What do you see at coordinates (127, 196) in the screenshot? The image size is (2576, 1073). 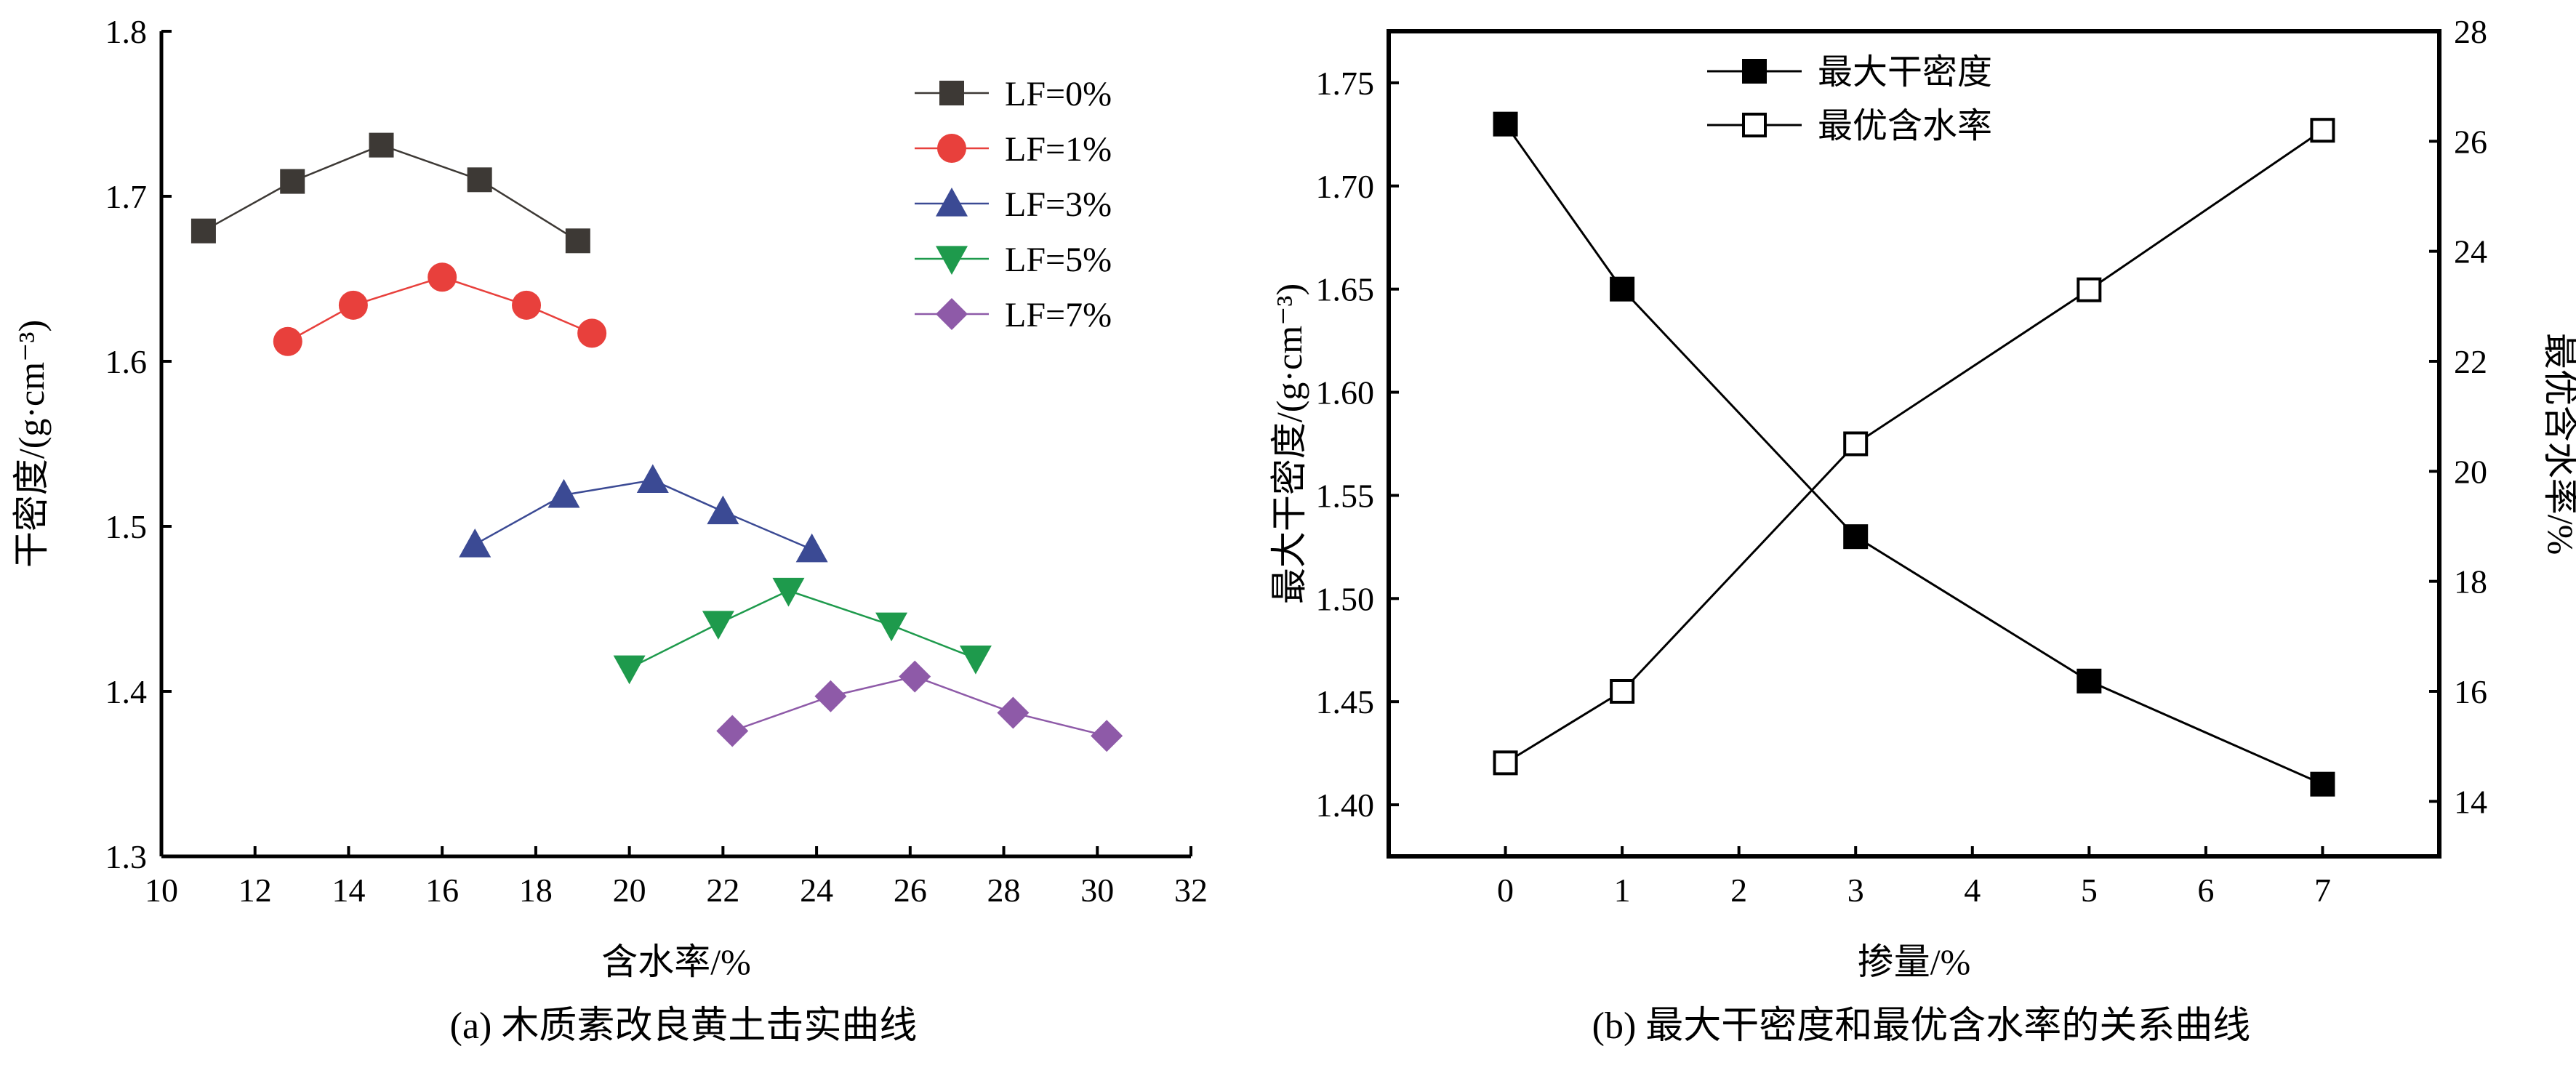 I see `y-tick-label: 1.7` at bounding box center [127, 196].